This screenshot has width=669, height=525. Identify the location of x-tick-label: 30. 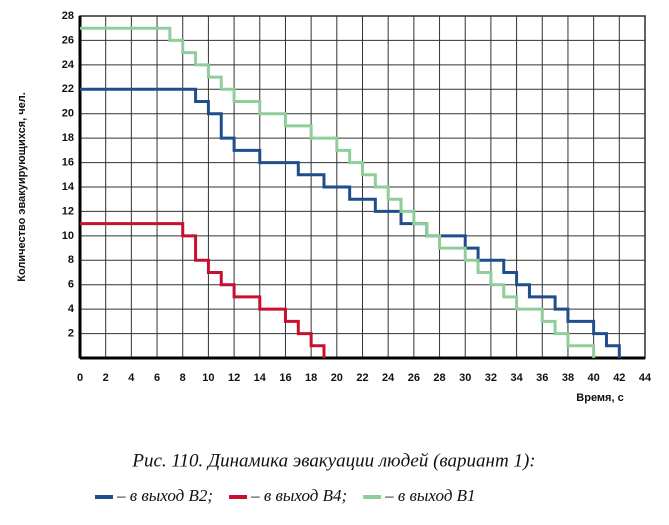
(465, 378).